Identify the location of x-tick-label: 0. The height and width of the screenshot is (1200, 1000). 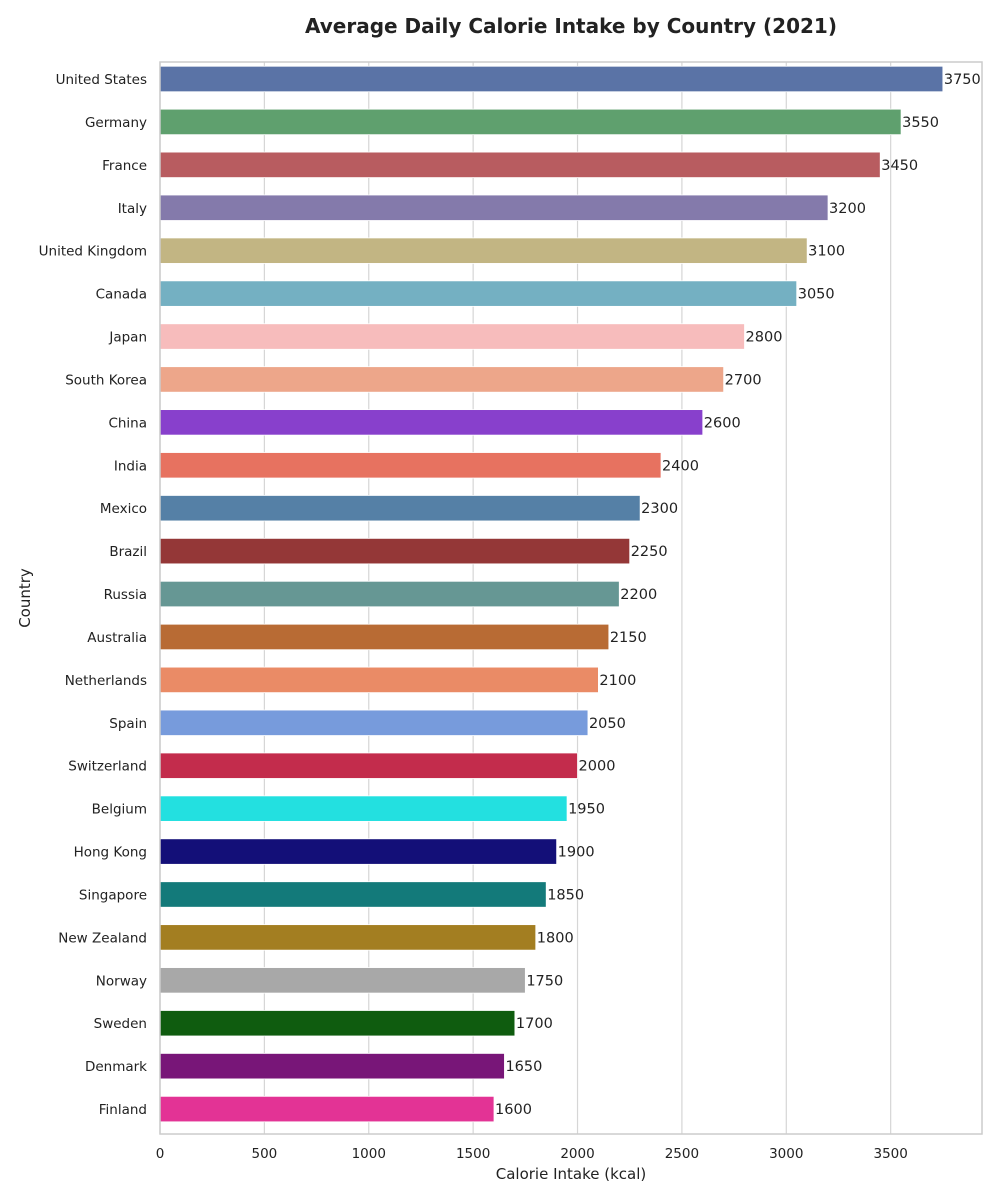
(160, 1154).